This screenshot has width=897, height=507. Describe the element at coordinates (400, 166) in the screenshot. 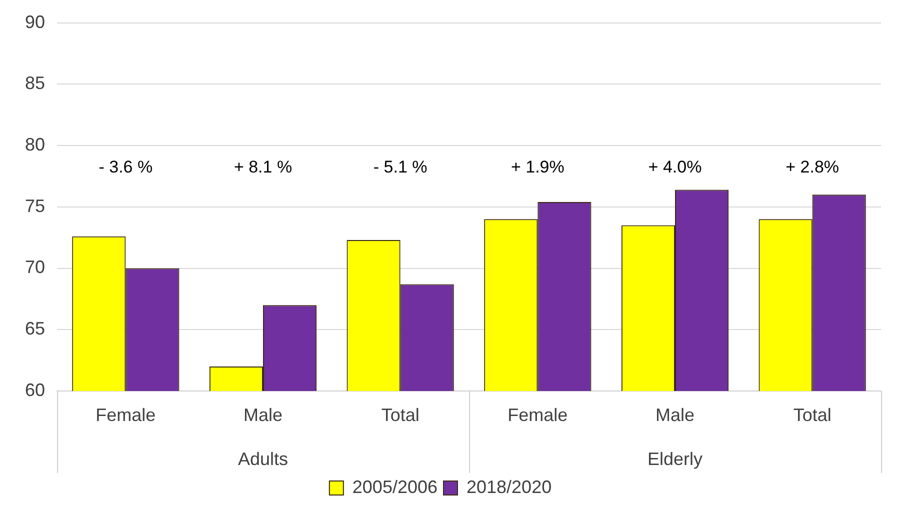

I see `annotation: - 5.1 %` at that location.